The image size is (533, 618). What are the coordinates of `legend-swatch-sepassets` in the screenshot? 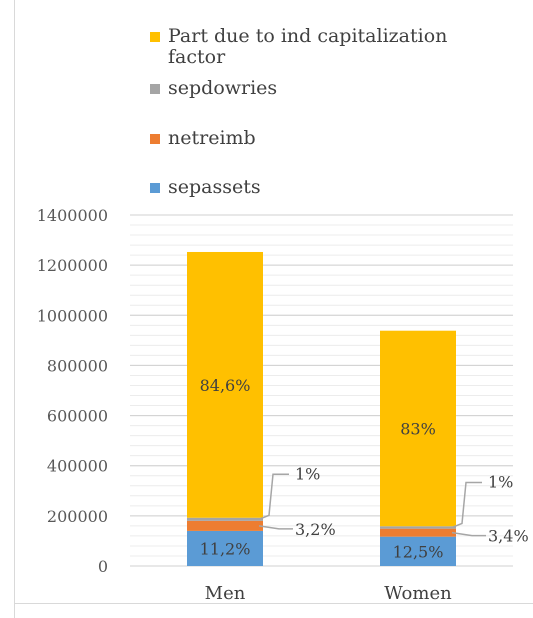 It's located at (155, 188).